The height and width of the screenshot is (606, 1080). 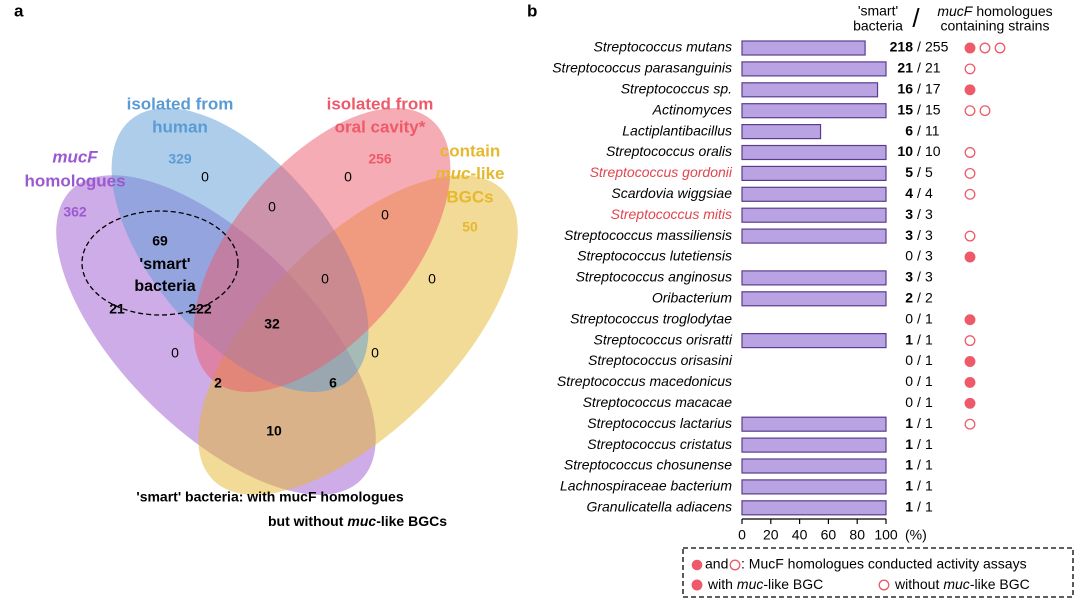 What do you see at coordinates (469, 196) in the screenshot?
I see `set-label: BGCs` at bounding box center [469, 196].